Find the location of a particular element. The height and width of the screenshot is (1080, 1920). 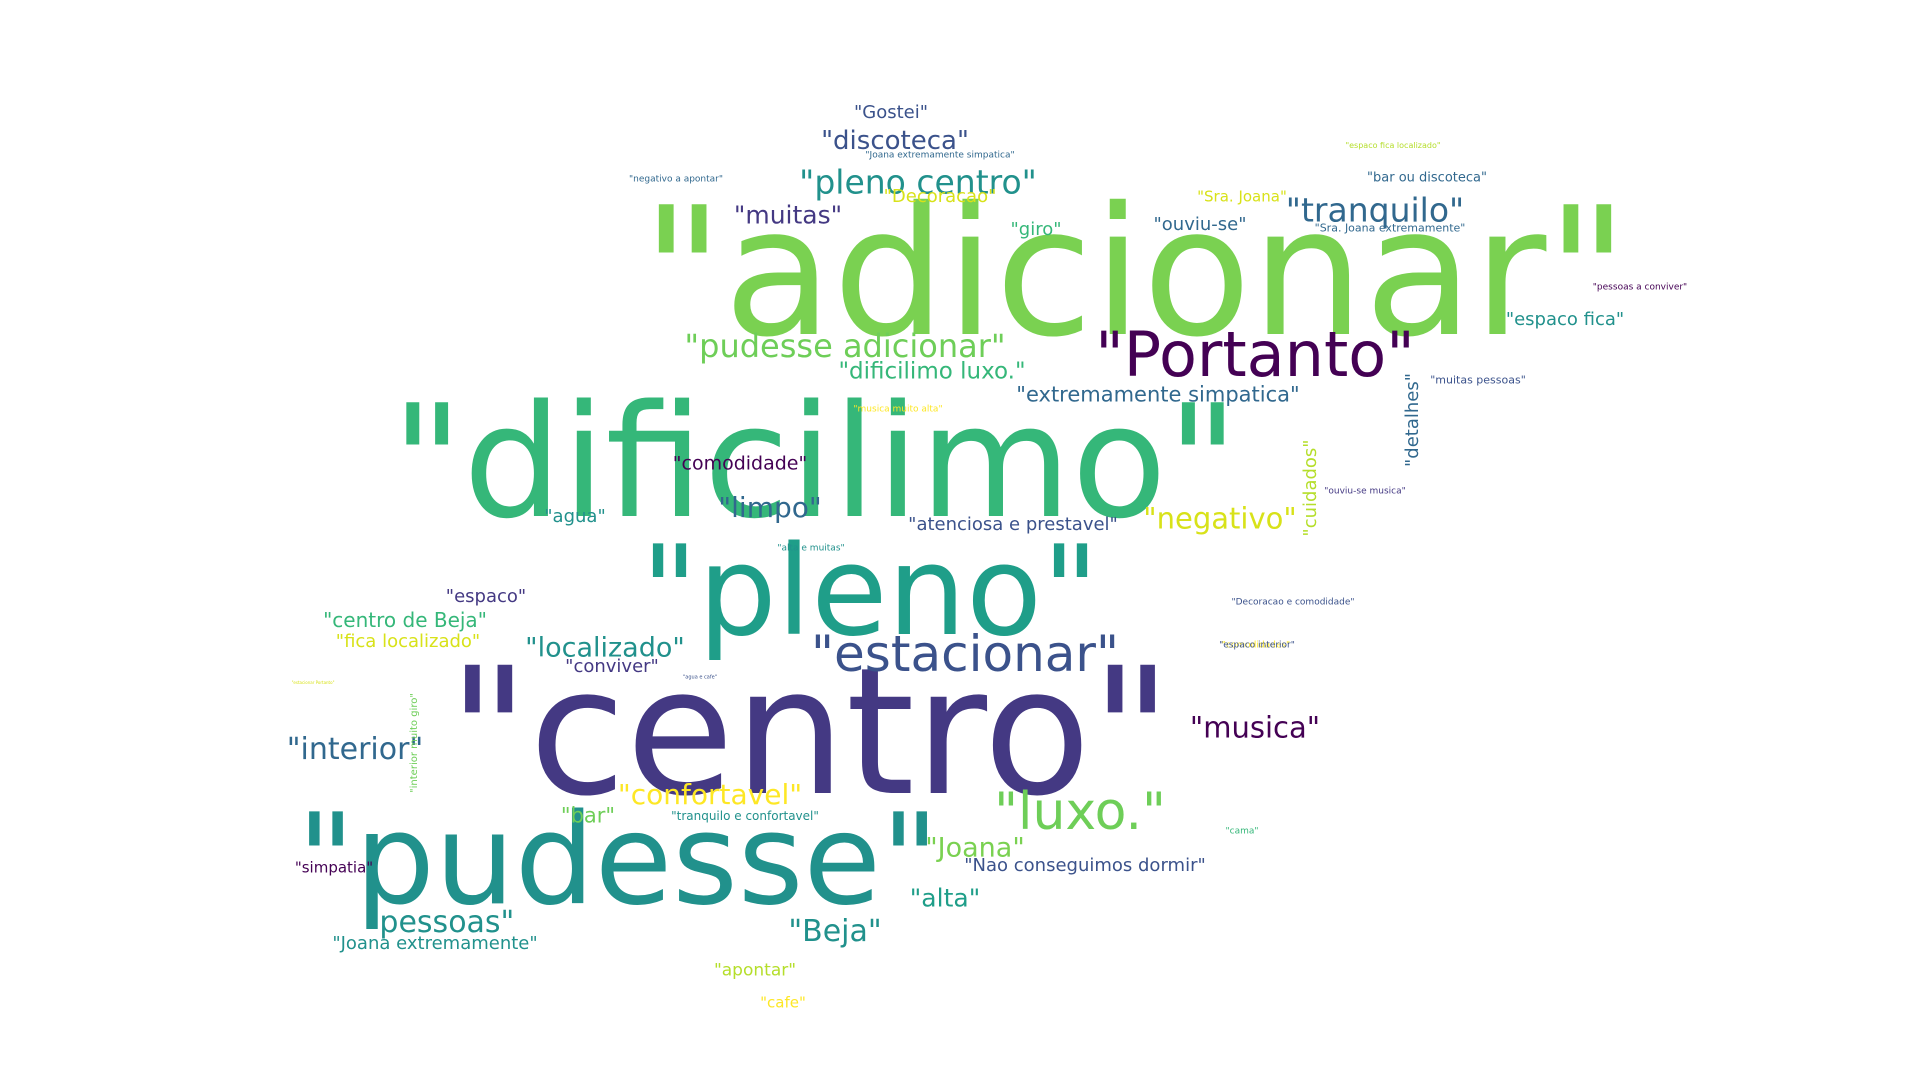

word-alta-e-muitas: "alta e muitas" is located at coordinates (811, 548).